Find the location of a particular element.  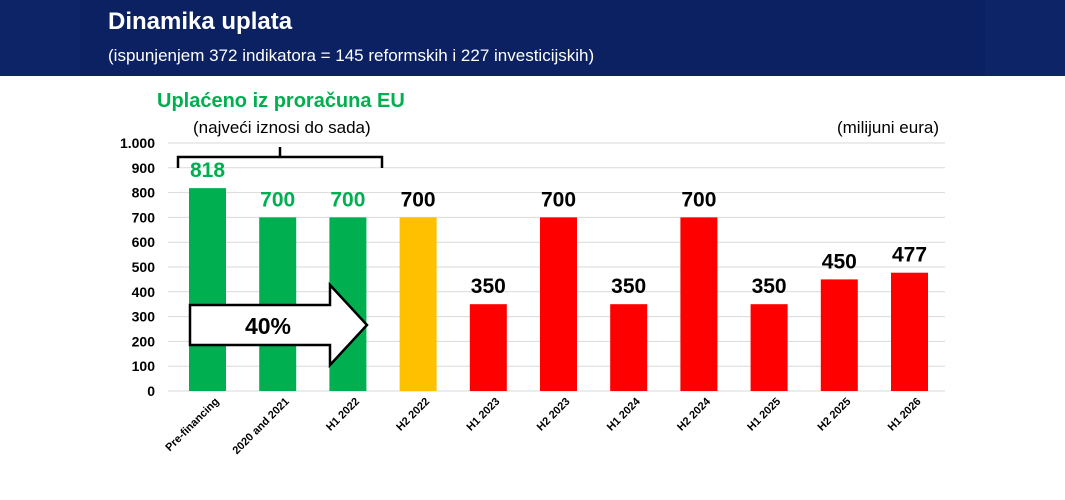

y-tick-label: 400 is located at coordinates (144, 292).